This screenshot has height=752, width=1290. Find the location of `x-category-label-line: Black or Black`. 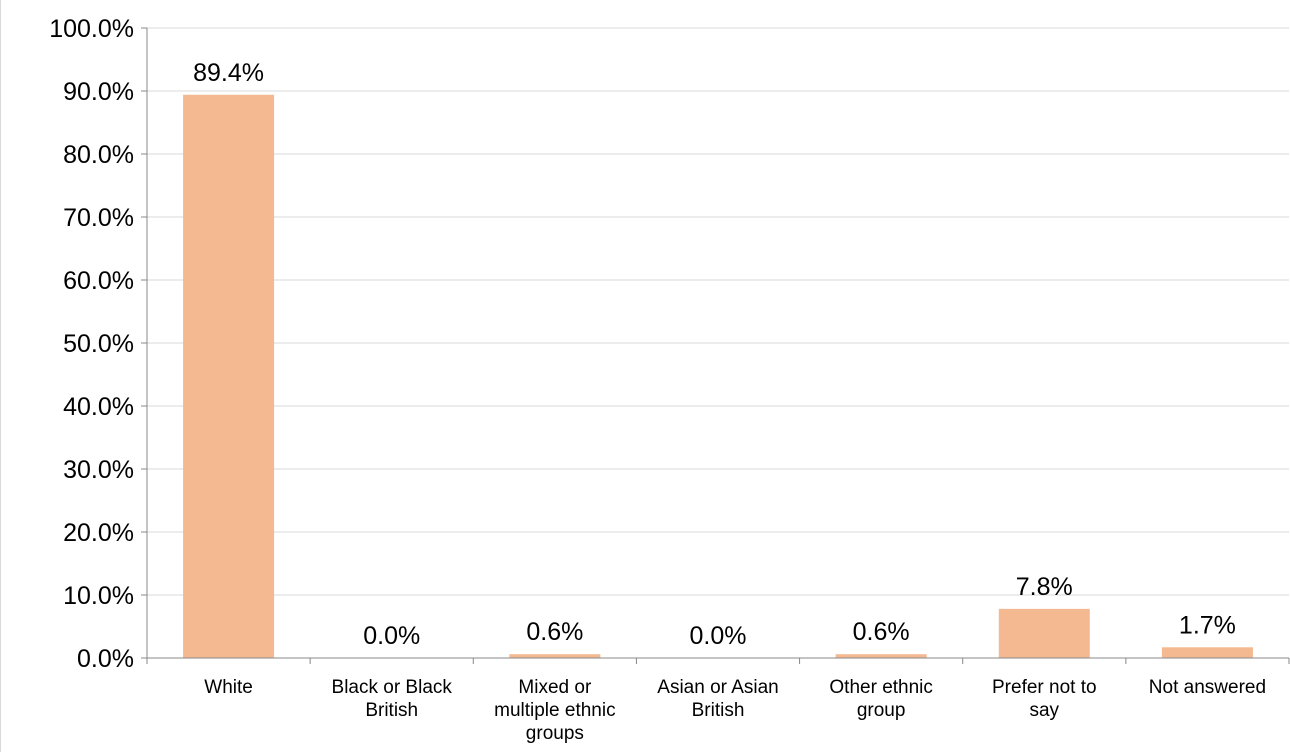

x-category-label-line: Black or Black is located at coordinates (392, 687).